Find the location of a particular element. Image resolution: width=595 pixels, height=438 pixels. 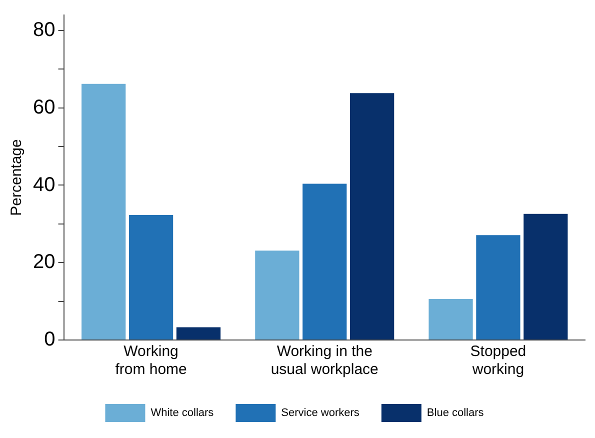

y-tick-label: 20 is located at coordinates (44, 262).